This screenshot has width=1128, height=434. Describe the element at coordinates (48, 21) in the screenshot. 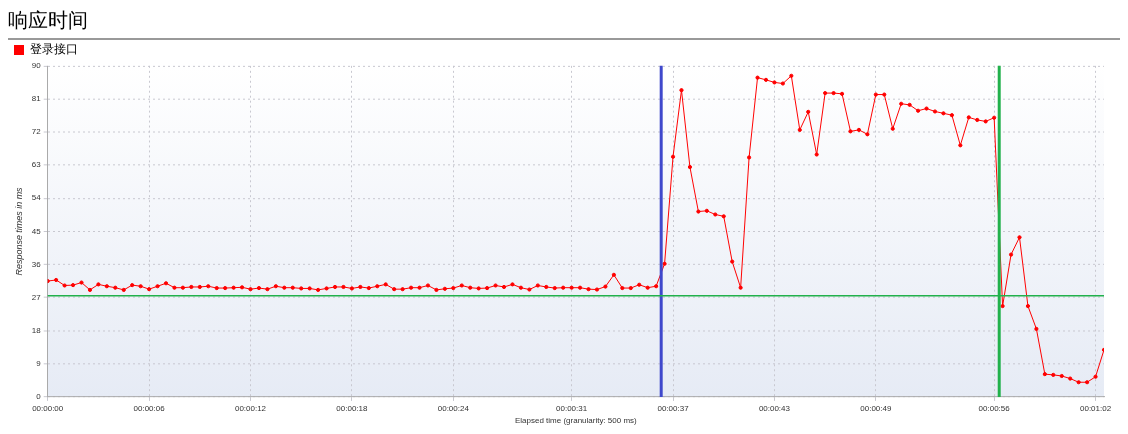

I see `chart-title: 响应时间` at that location.